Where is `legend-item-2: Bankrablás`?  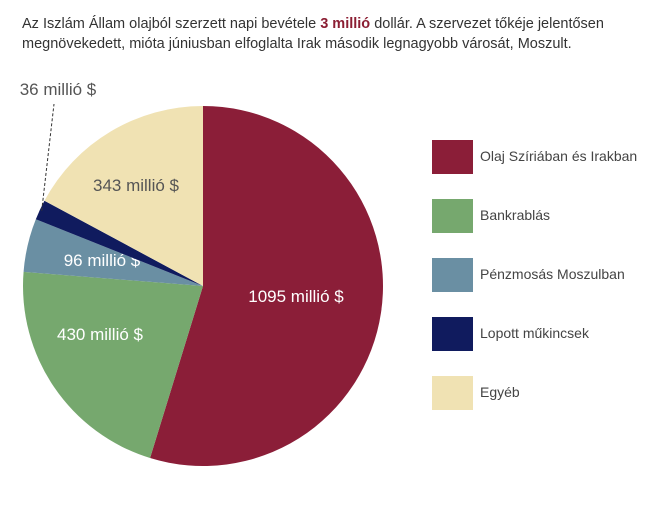 legend-item-2: Bankrablás is located at coordinates (547, 216).